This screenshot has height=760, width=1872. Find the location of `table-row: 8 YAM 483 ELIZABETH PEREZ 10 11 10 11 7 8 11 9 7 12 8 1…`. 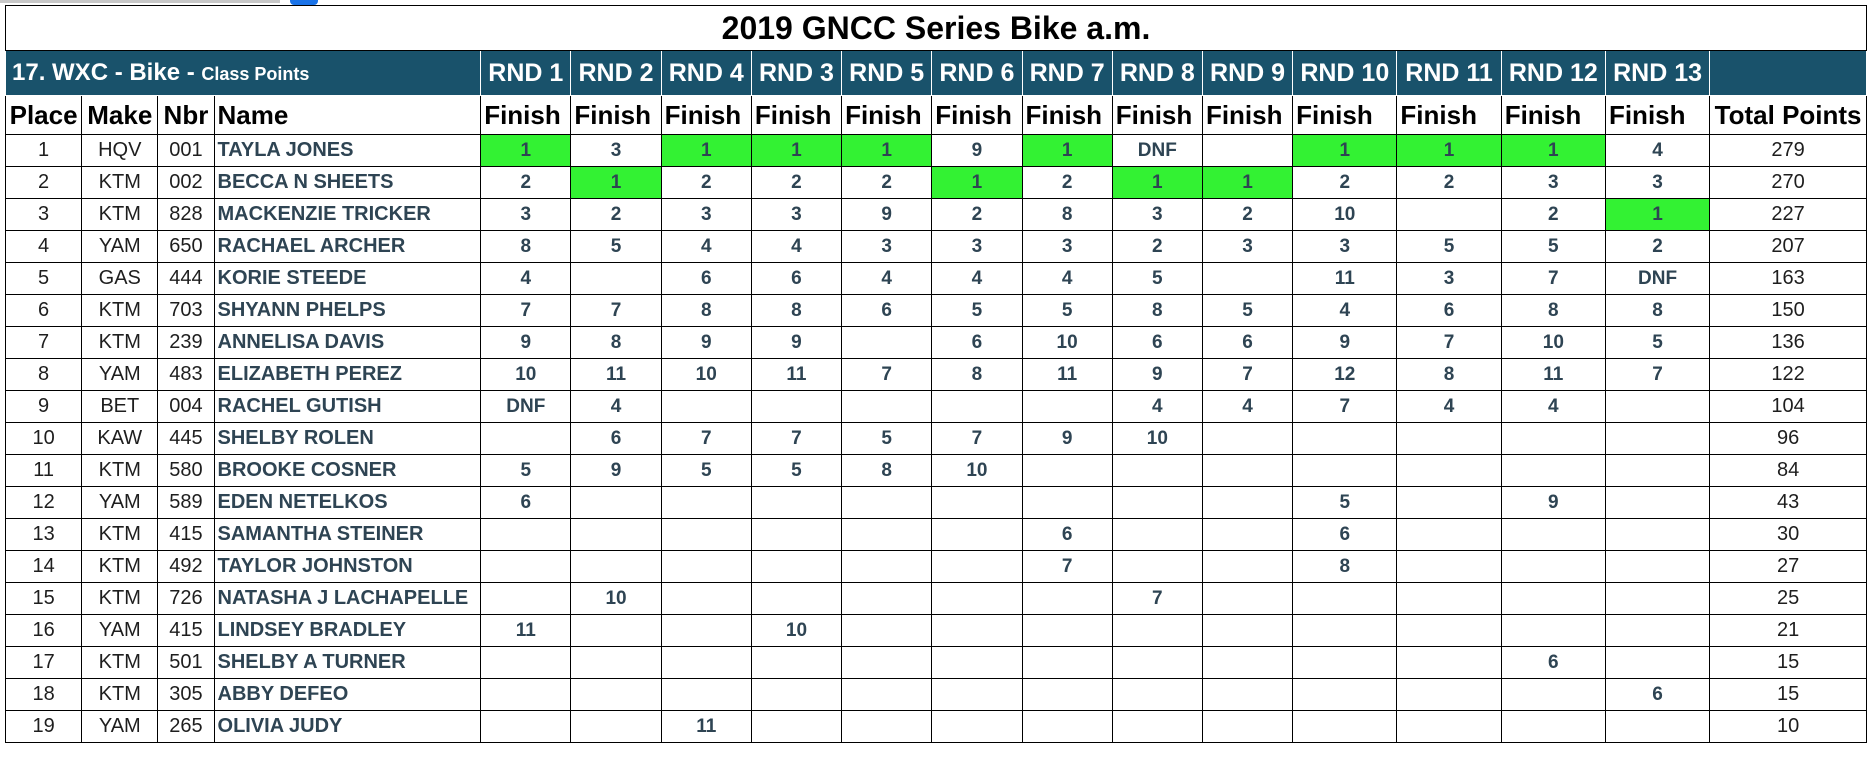

table-row: 8 YAM 483 ELIZABETH PEREZ 10 11 10 11 7 8 11 9 7 12 8 1… is located at coordinates (935, 374).